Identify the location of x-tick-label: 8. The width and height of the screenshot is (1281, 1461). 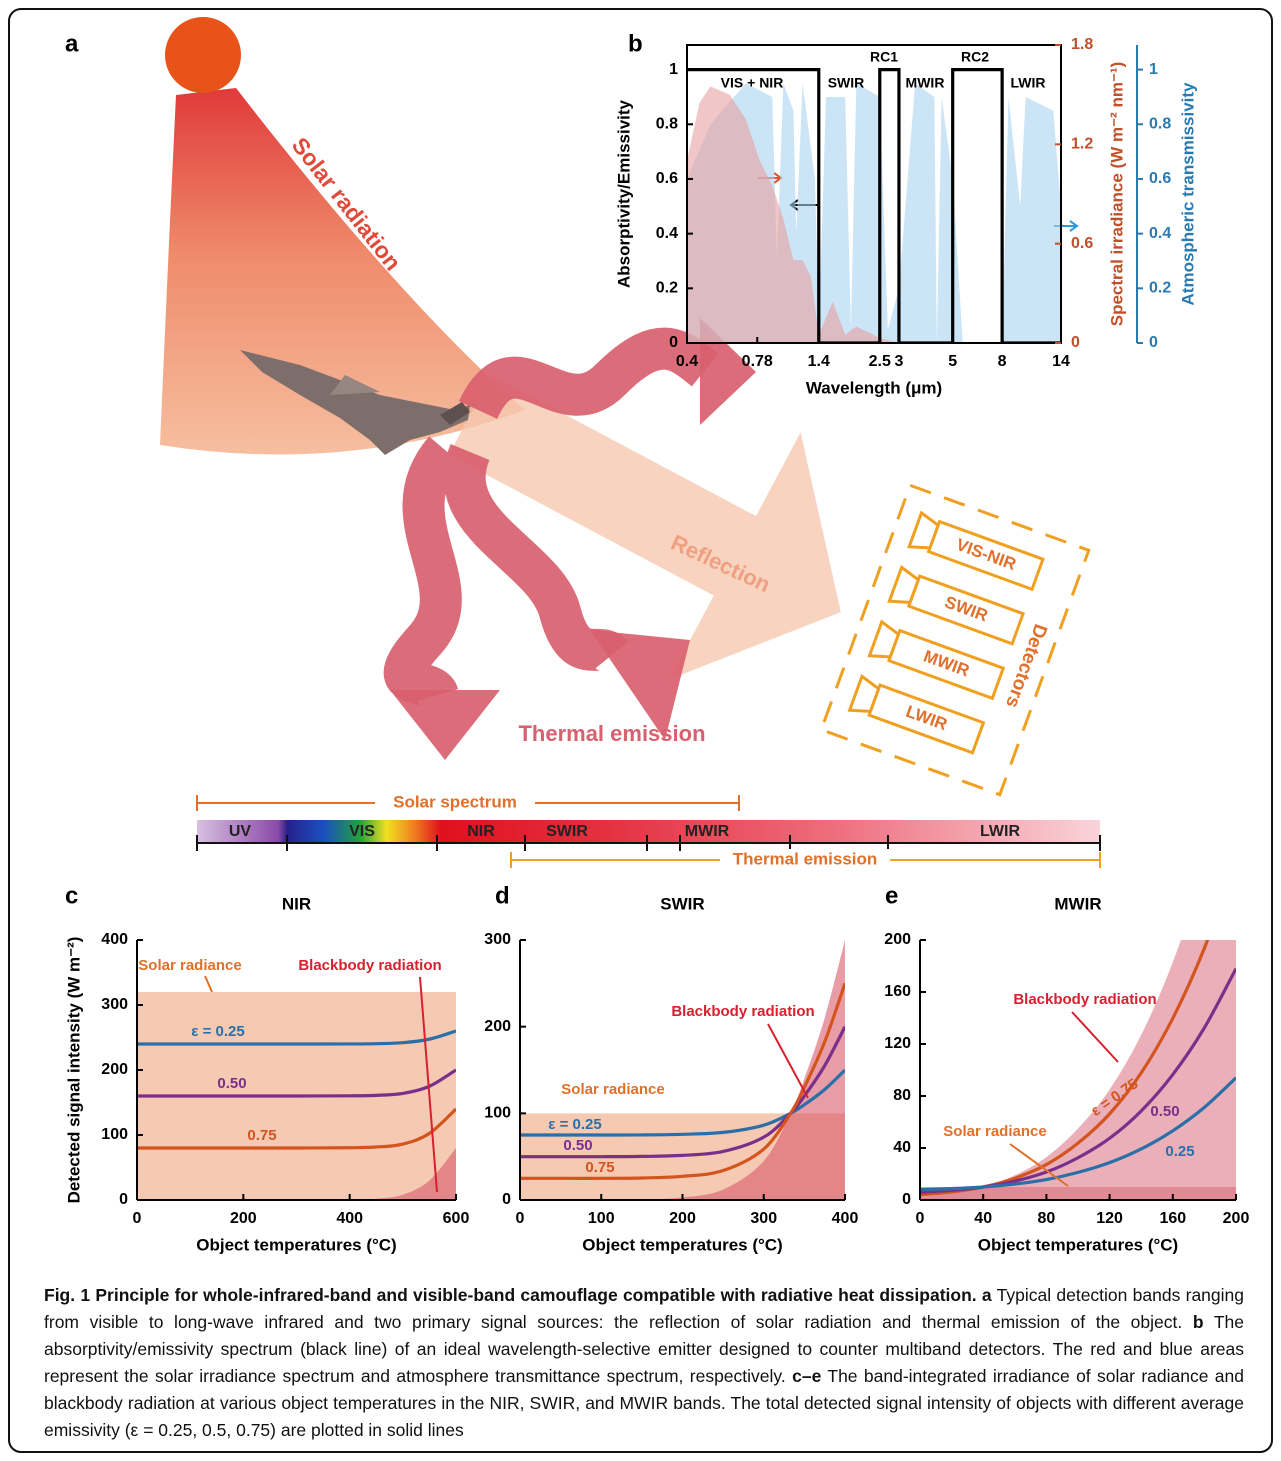
(1002, 361).